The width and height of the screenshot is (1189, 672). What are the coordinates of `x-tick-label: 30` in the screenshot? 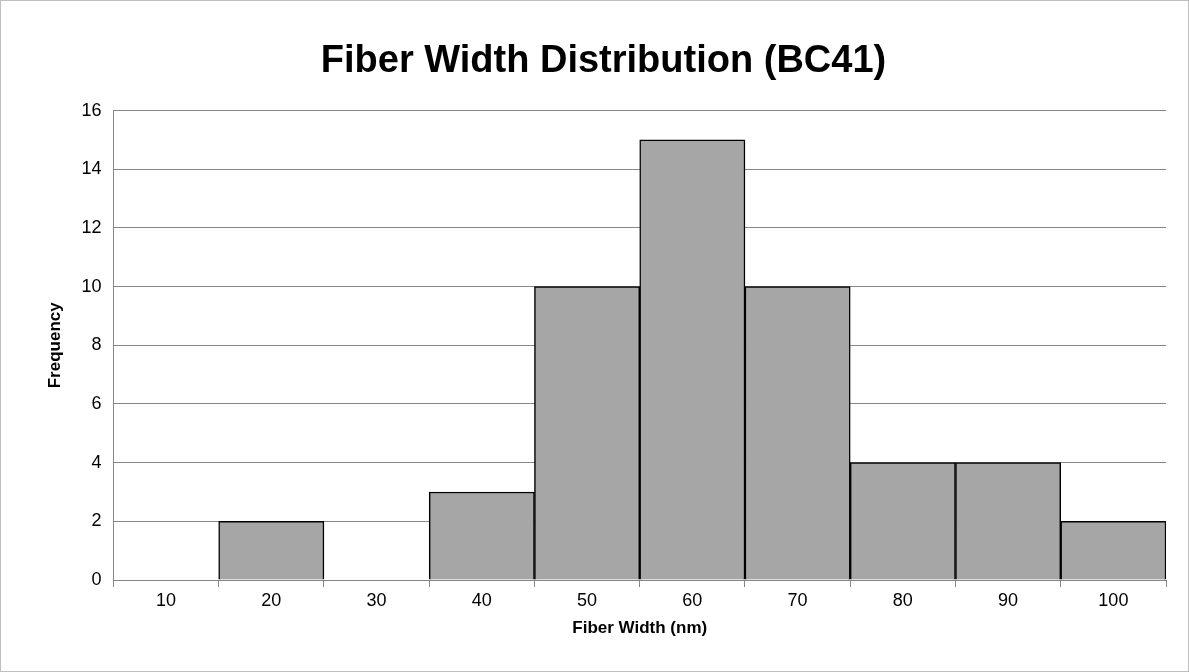 It's located at (376, 599).